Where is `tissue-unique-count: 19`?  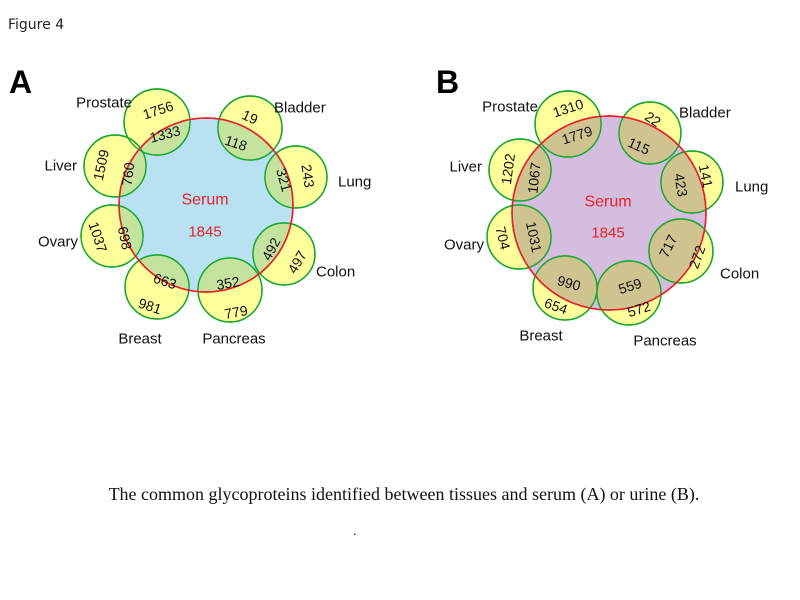
tissue-unique-count: 19 is located at coordinates (250, 117).